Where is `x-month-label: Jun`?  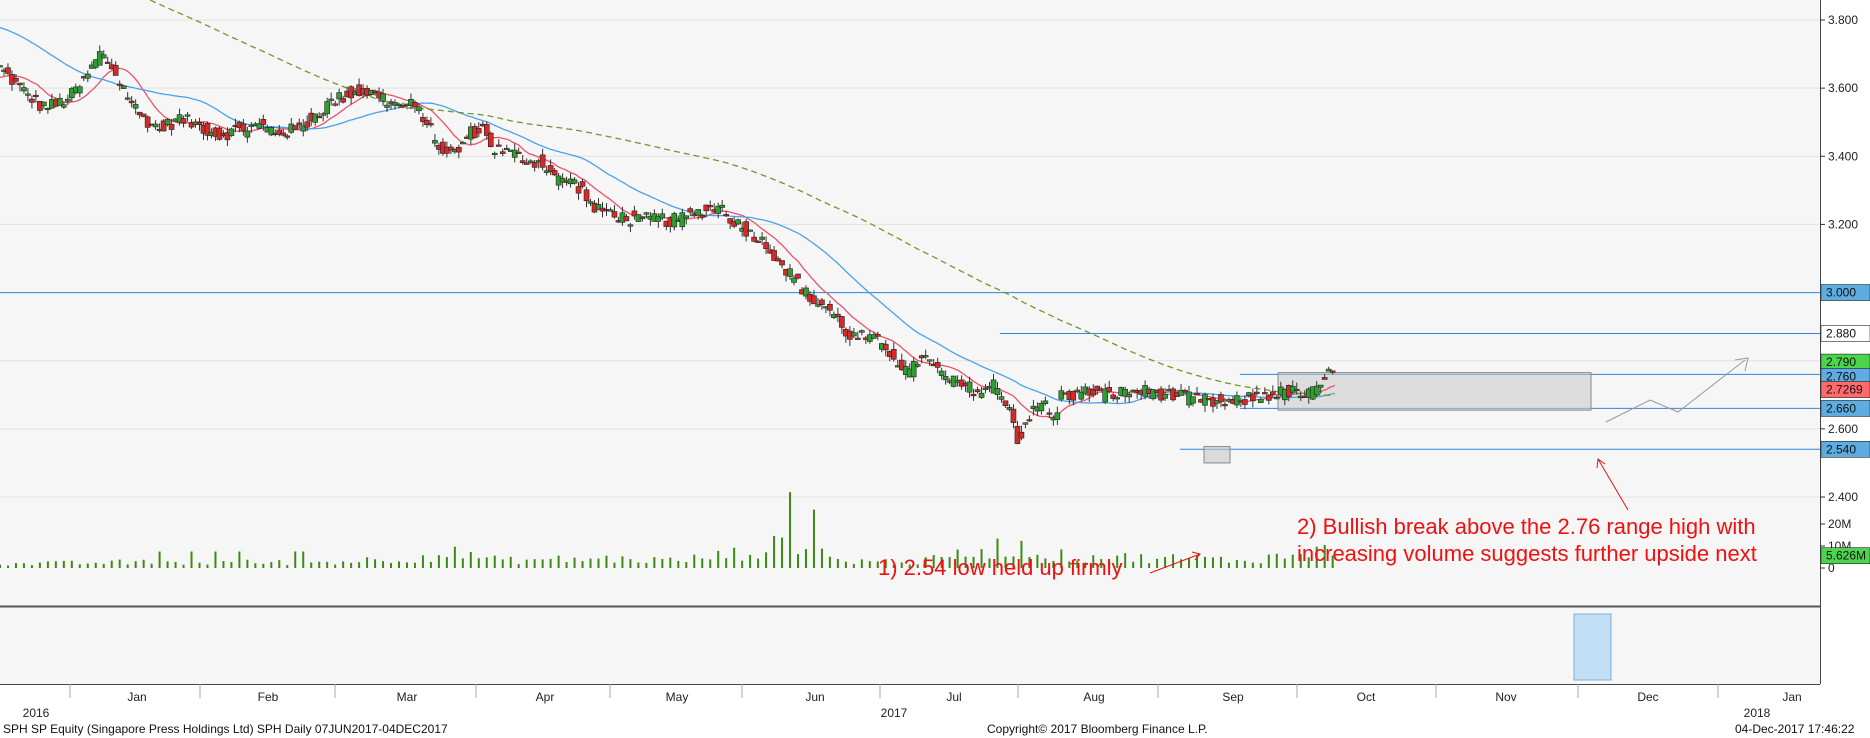 x-month-label: Jun is located at coordinates (814, 697).